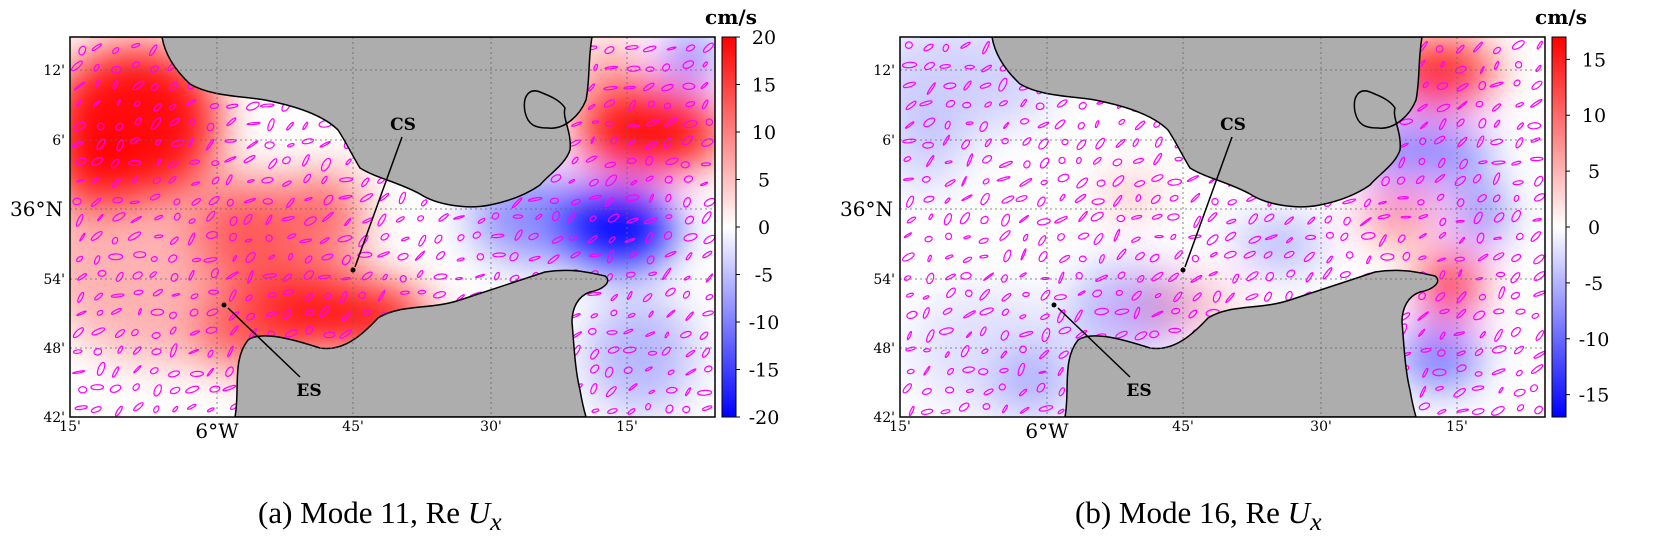  What do you see at coordinates (1171, 122) in the screenshot?
I see `land-north` at bounding box center [1171, 122].